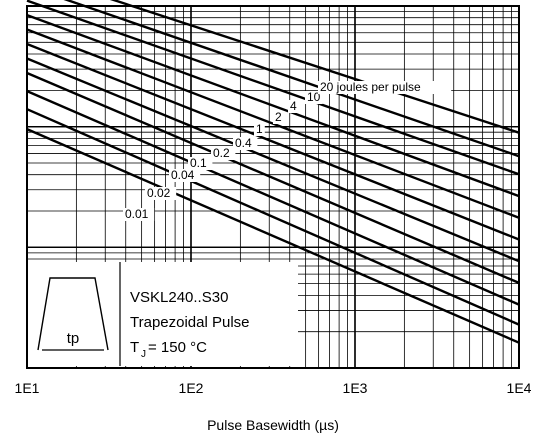  Describe the element at coordinates (370, 87) in the screenshot. I see `curve-label: 20 joules per pulse` at that location.